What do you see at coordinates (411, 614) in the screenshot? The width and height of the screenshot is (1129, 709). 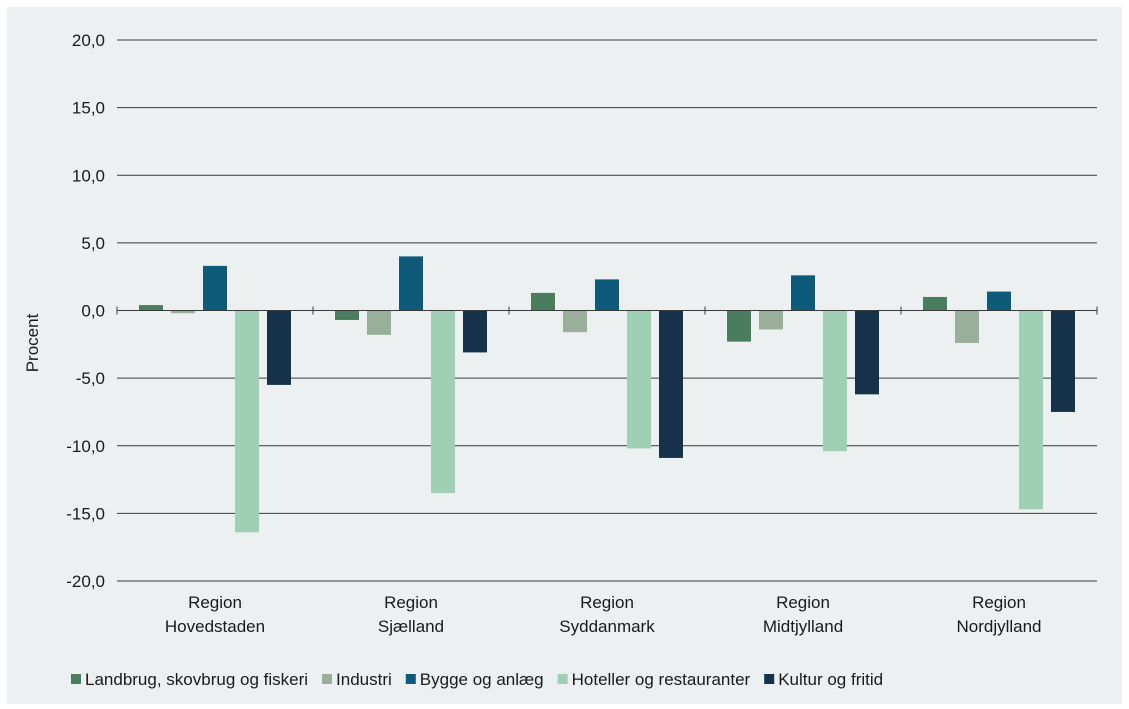 I see `category-label: Region Sjælland` at bounding box center [411, 614].